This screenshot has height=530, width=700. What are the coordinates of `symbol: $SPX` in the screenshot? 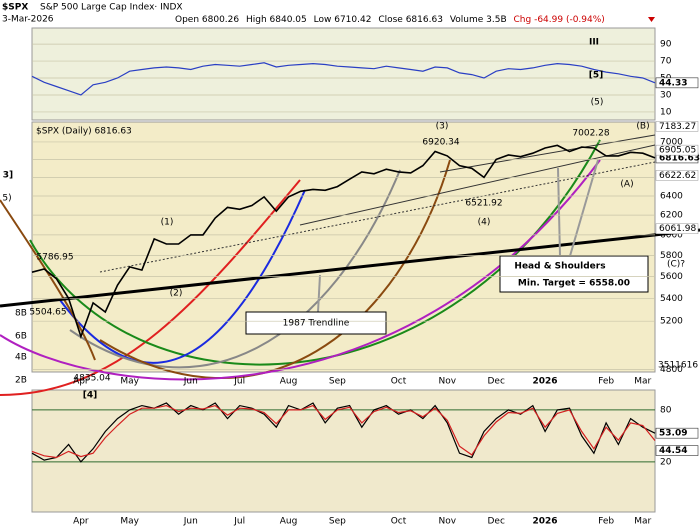 It's located at (15, 8).